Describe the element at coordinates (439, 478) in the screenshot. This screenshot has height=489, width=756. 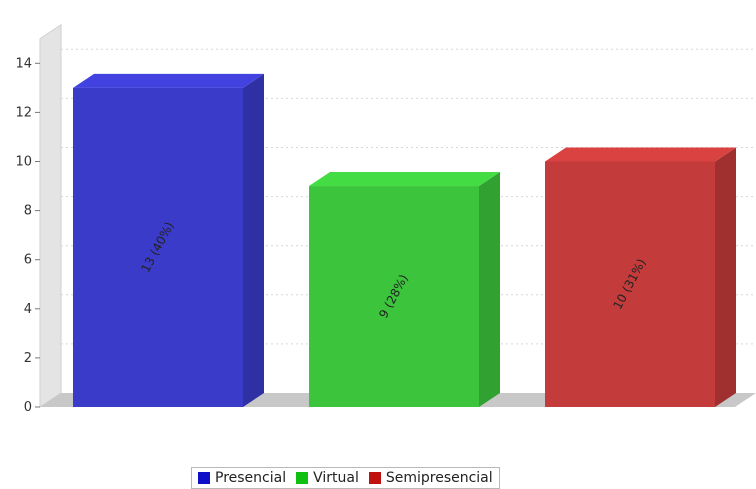
I see `legend-label-semipresencial: Semipresencial` at that location.